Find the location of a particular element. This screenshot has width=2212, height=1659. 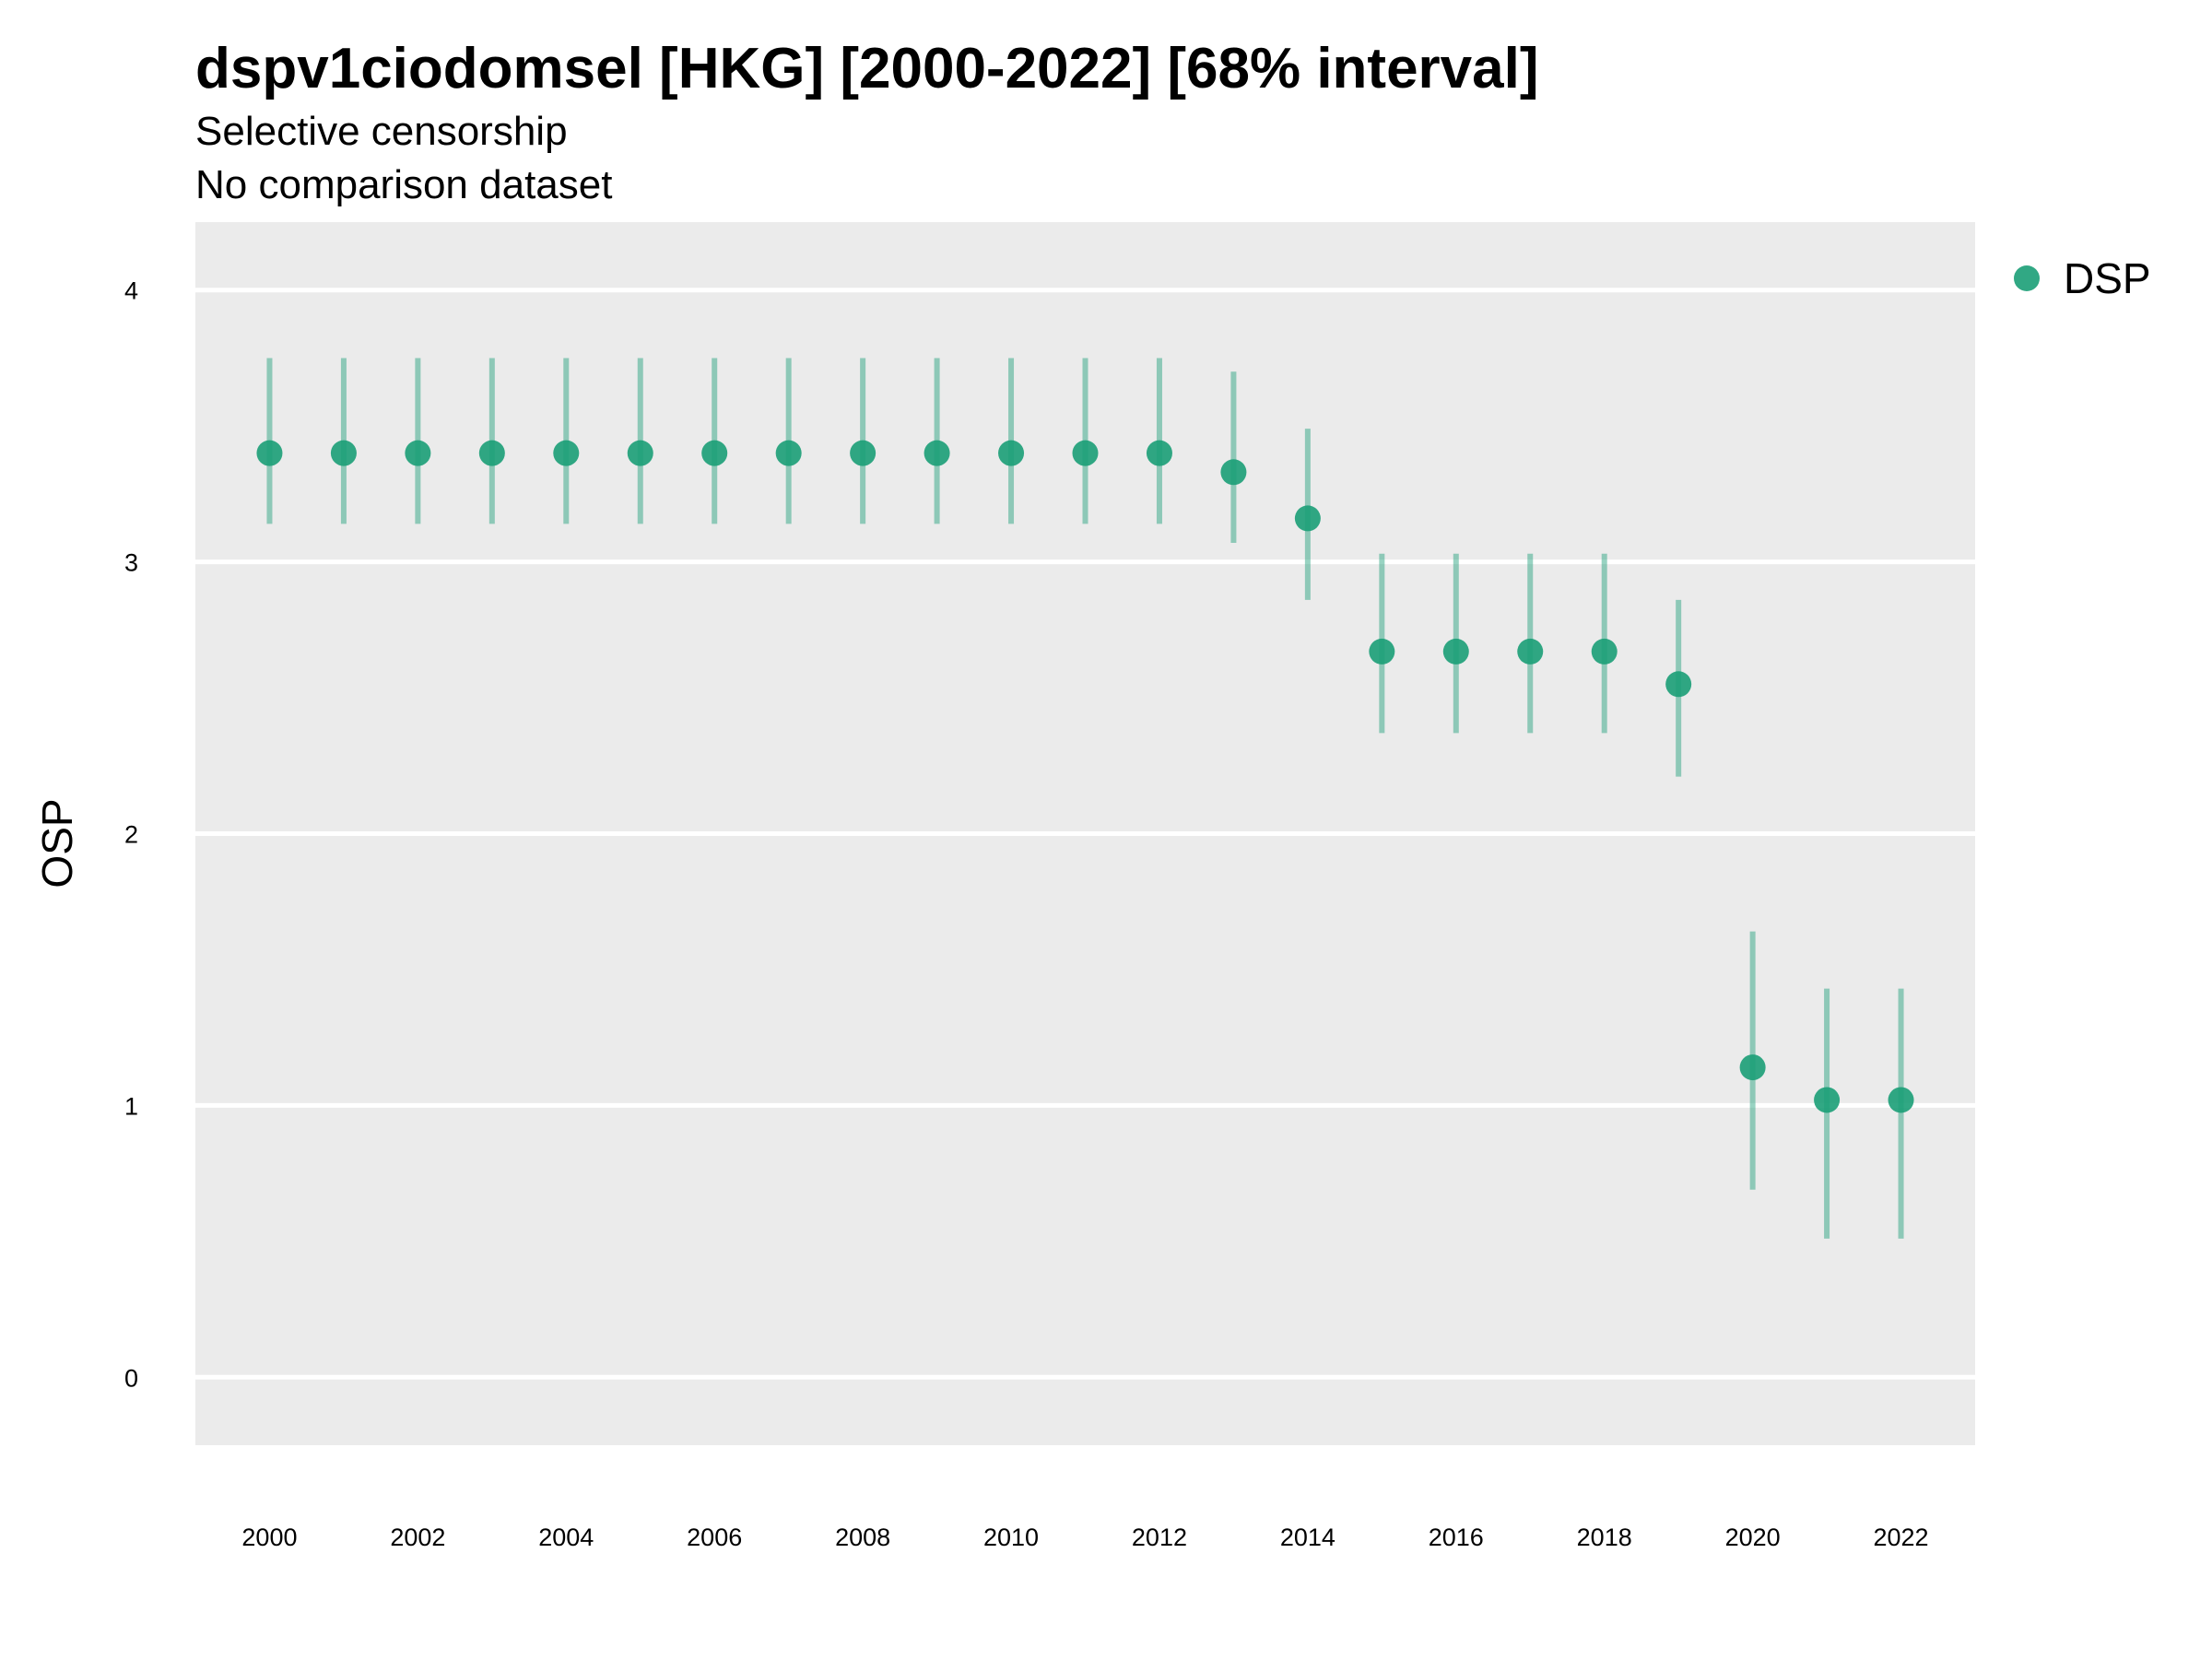

y-tick-label-2: 2 is located at coordinates (131, 835).